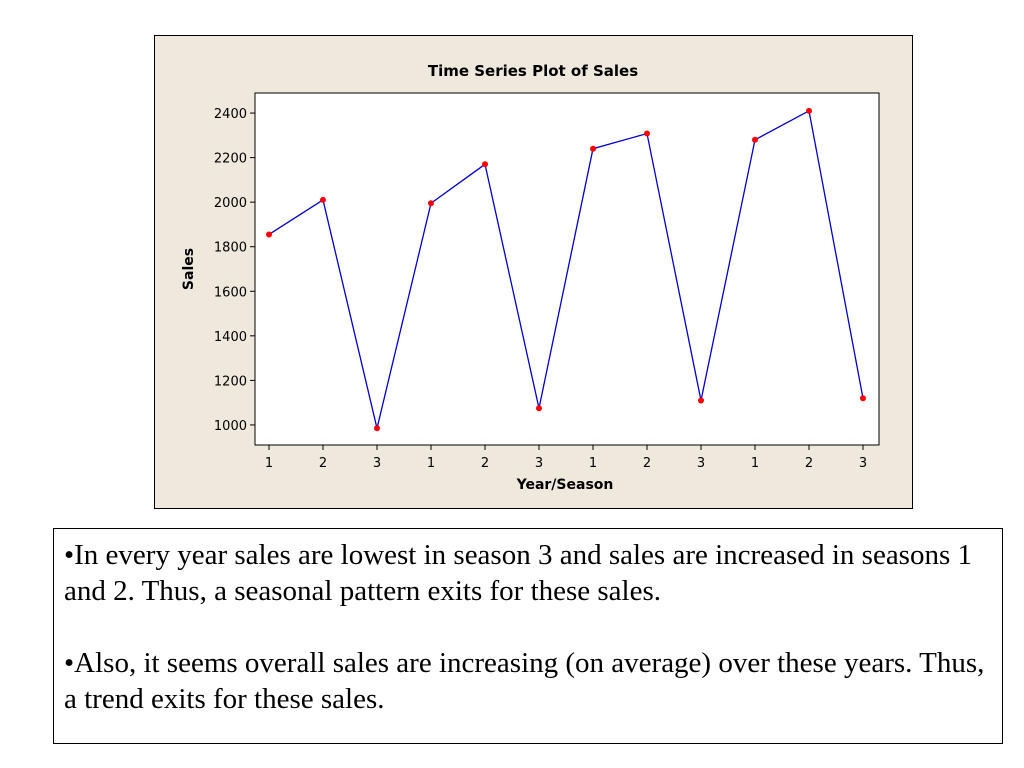 This screenshot has width=1024, height=768. Describe the element at coordinates (230, 248) in the screenshot. I see `y-tick-label: 1800` at that location.